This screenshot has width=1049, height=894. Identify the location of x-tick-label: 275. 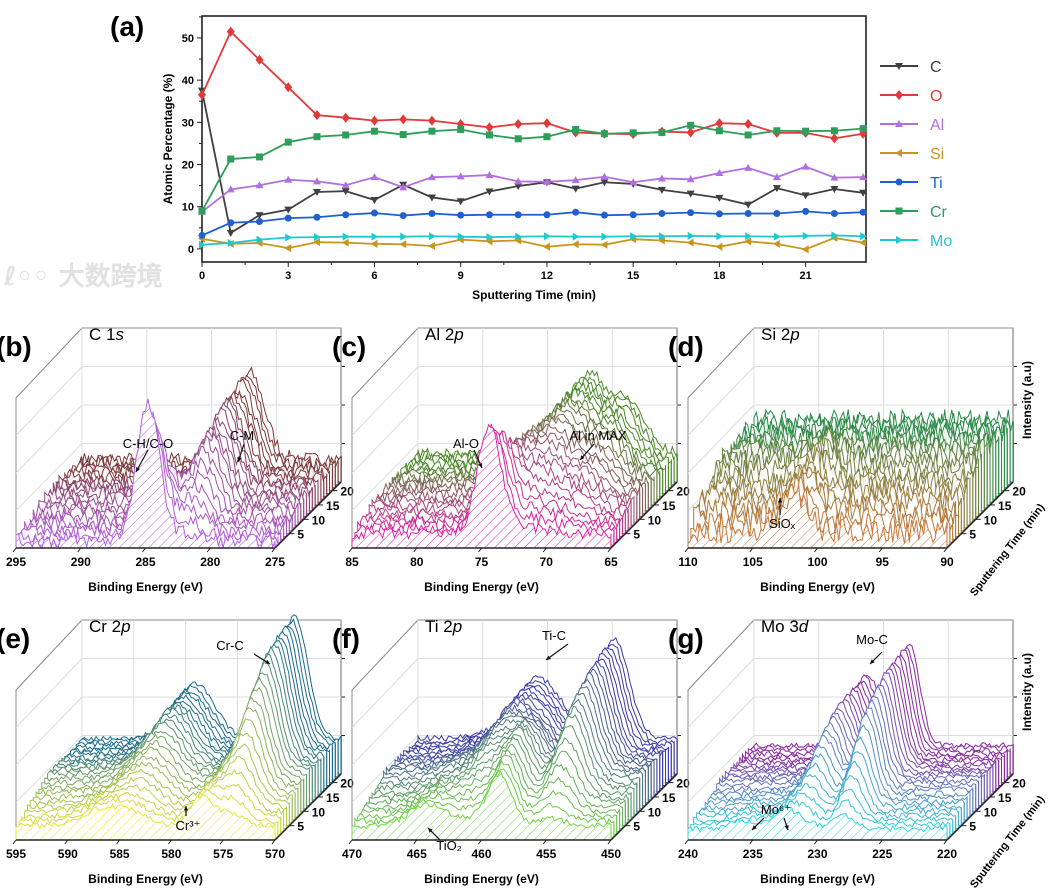
(275, 562).